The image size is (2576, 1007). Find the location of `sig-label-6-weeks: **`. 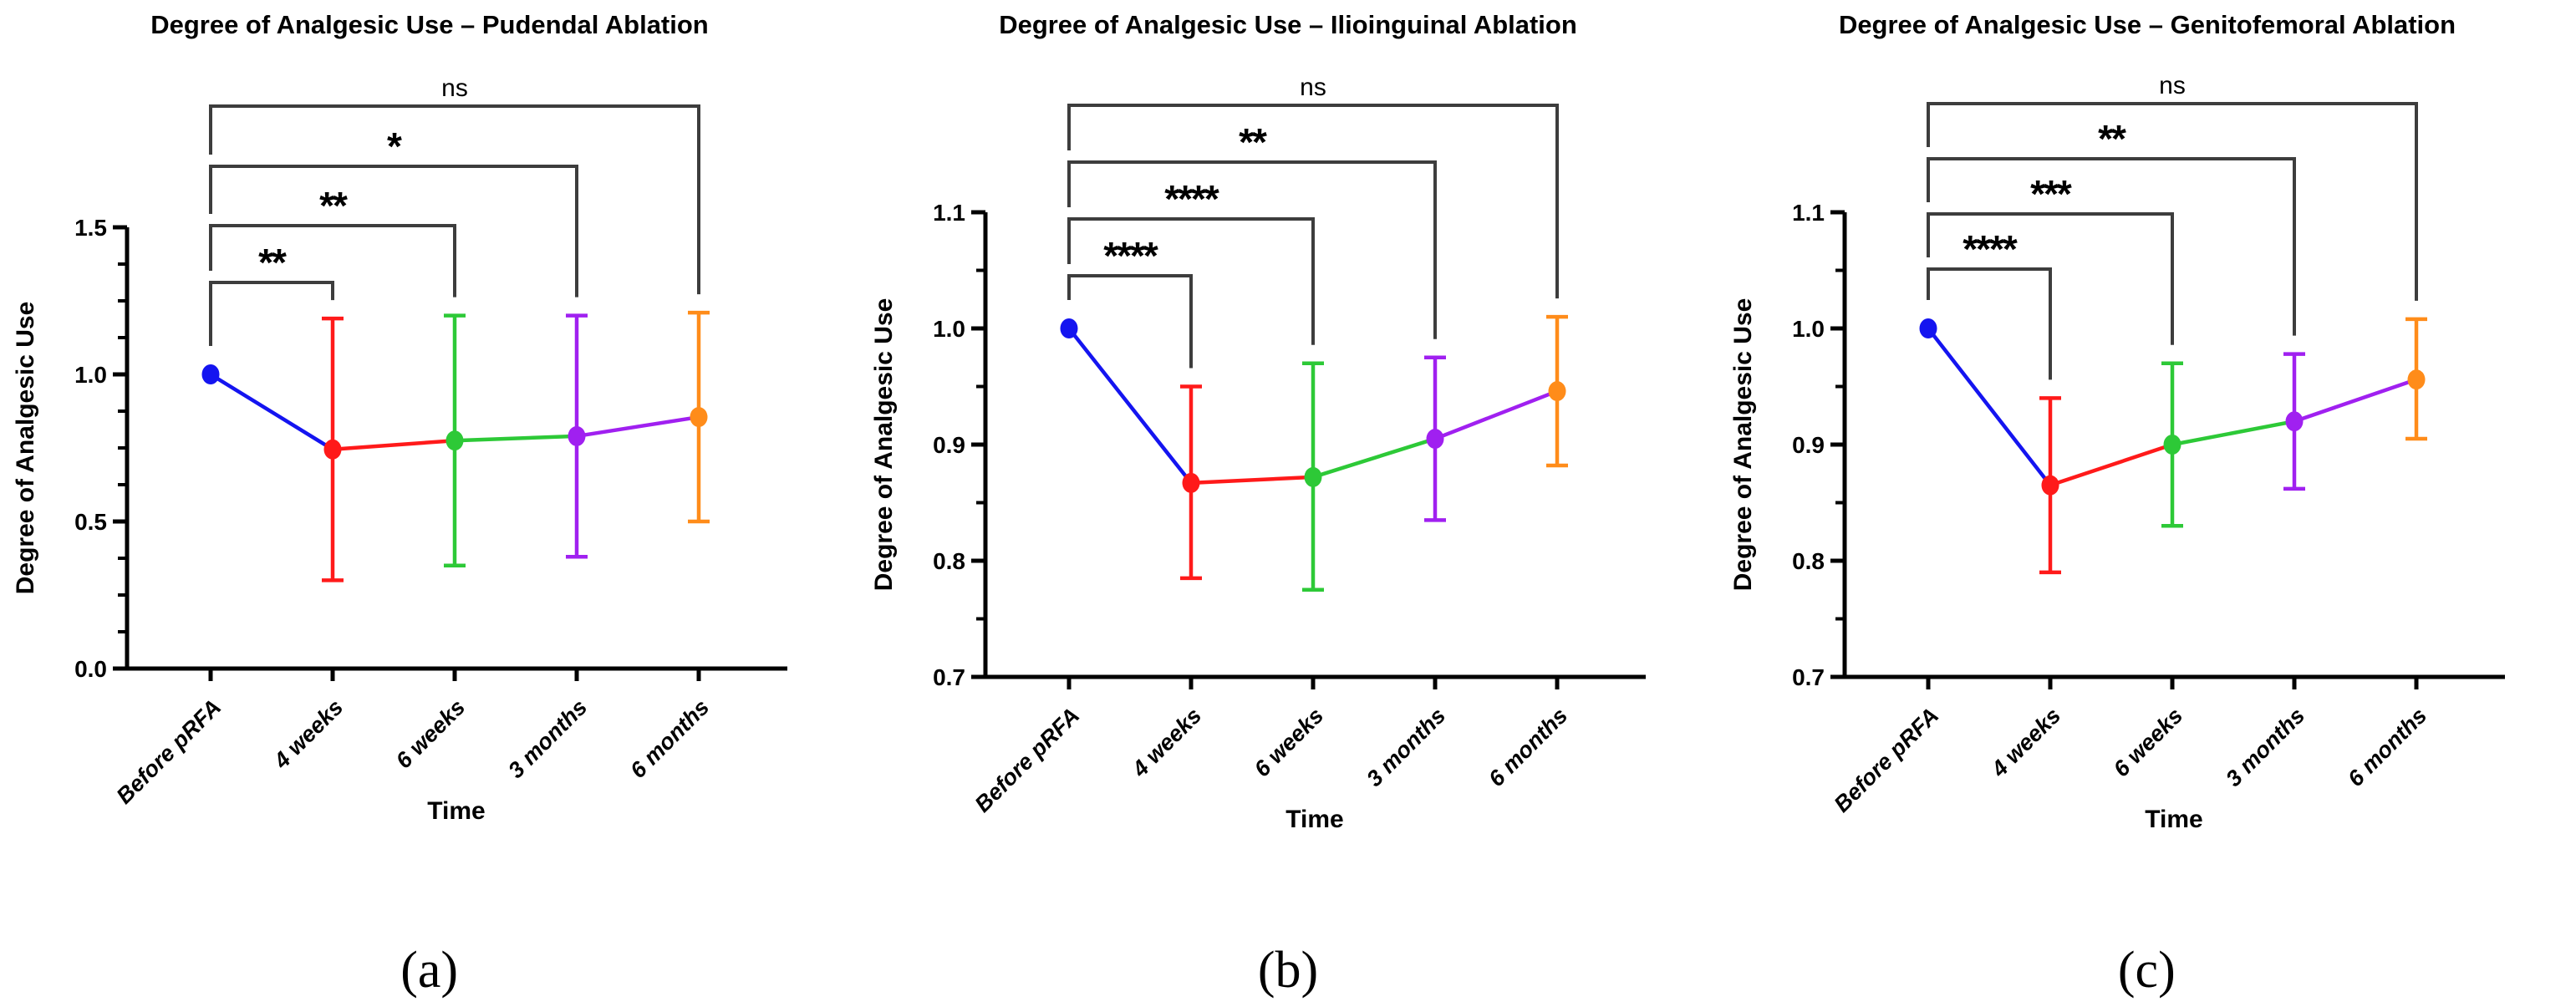

sig-label-6-weeks: ** is located at coordinates (333, 206).